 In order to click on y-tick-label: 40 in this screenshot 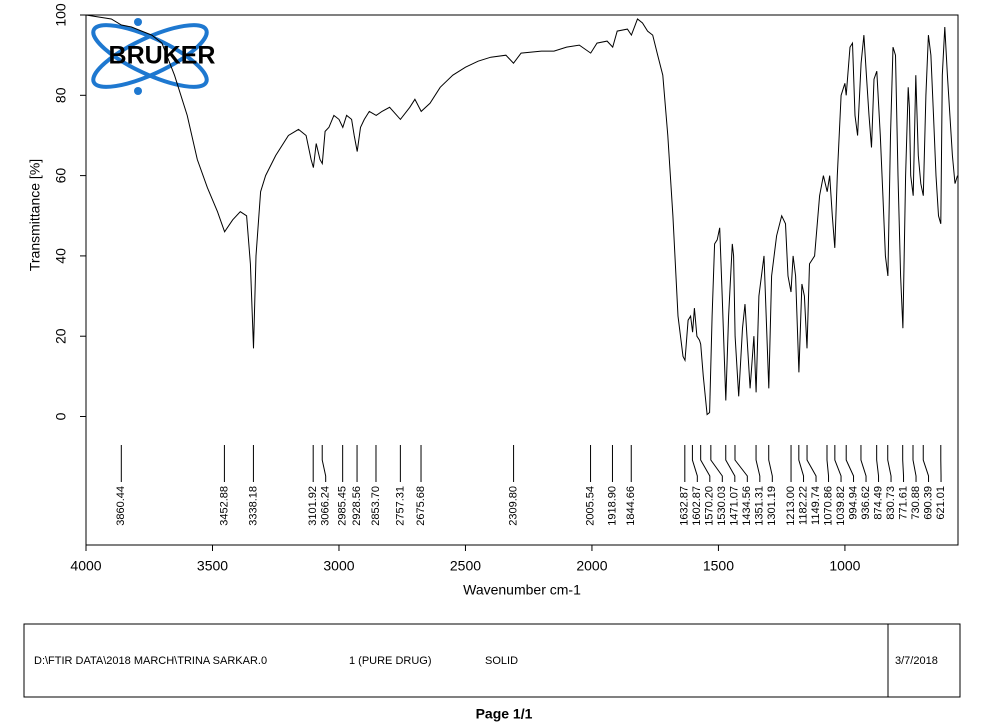, I will do `click(61, 256)`.